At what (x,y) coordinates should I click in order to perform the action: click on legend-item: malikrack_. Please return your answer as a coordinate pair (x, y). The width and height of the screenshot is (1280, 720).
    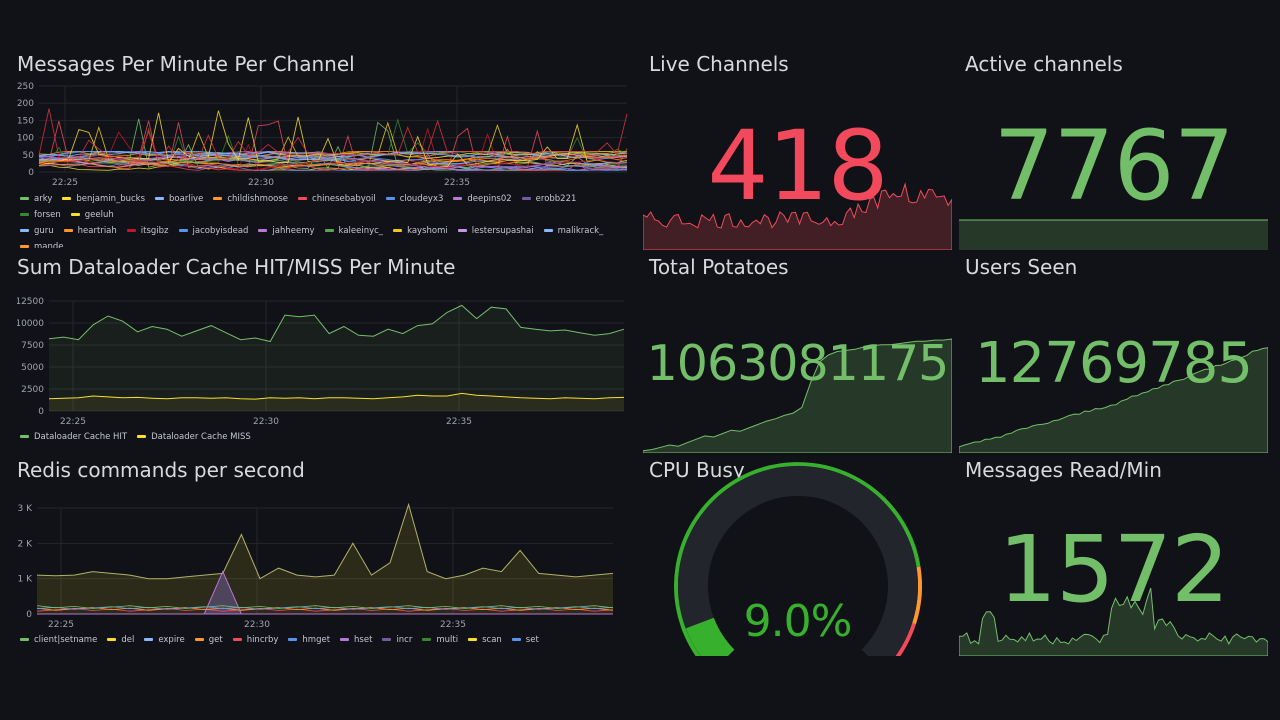
    Looking at the image, I should click on (573, 231).